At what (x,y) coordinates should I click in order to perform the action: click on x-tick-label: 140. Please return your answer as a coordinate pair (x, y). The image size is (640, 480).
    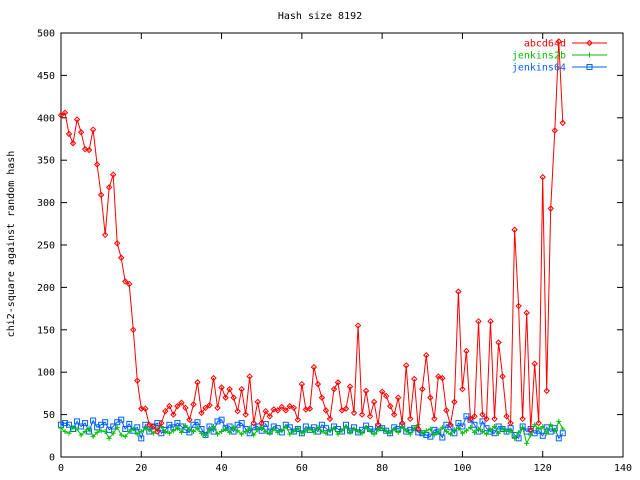
    Looking at the image, I should click on (623, 468).